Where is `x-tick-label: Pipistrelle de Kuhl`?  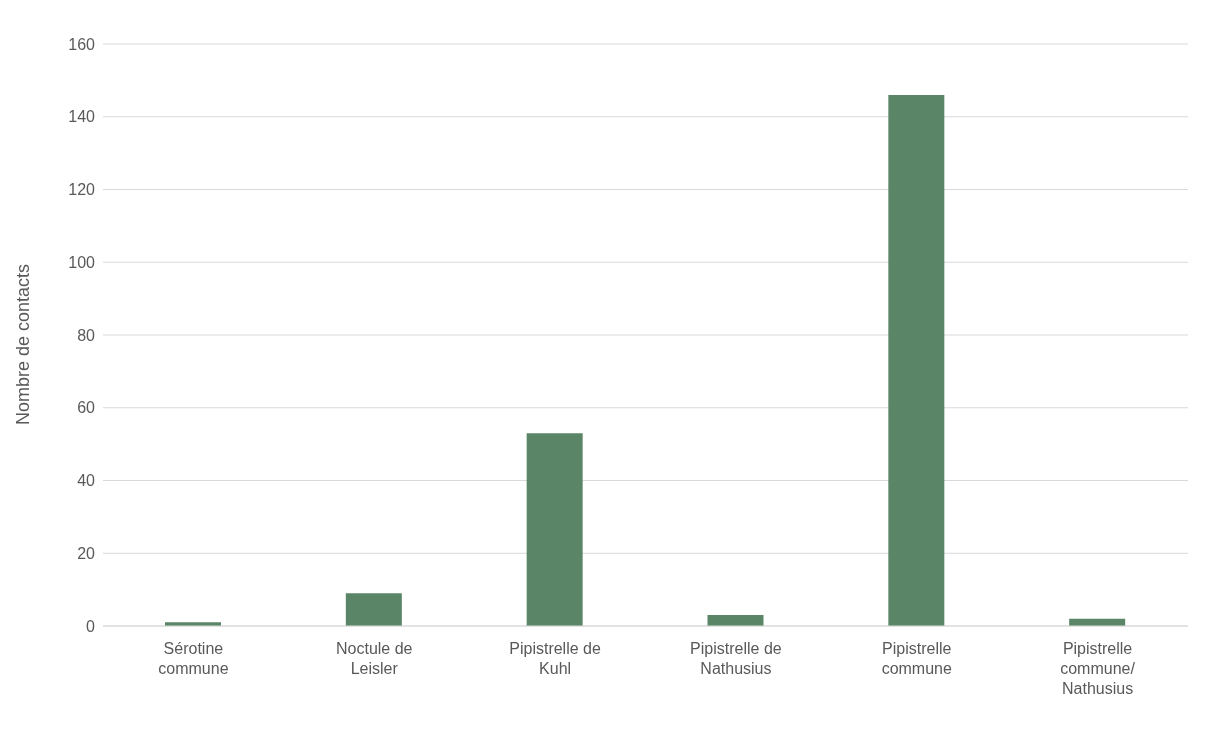
x-tick-label: Pipistrelle de Kuhl is located at coordinates (555, 658).